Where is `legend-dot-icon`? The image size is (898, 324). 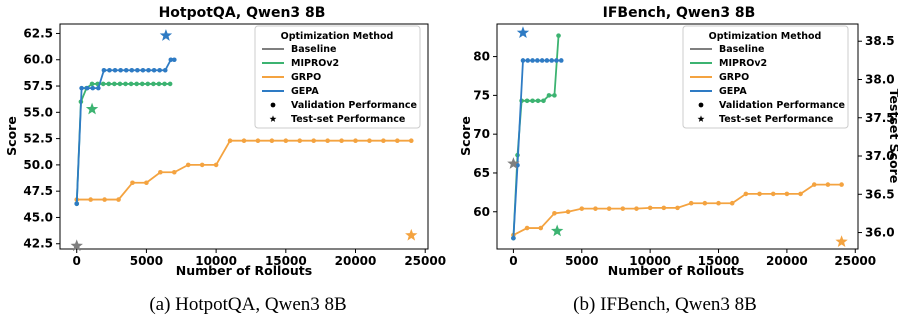 legend-dot-icon is located at coordinates (701, 105).